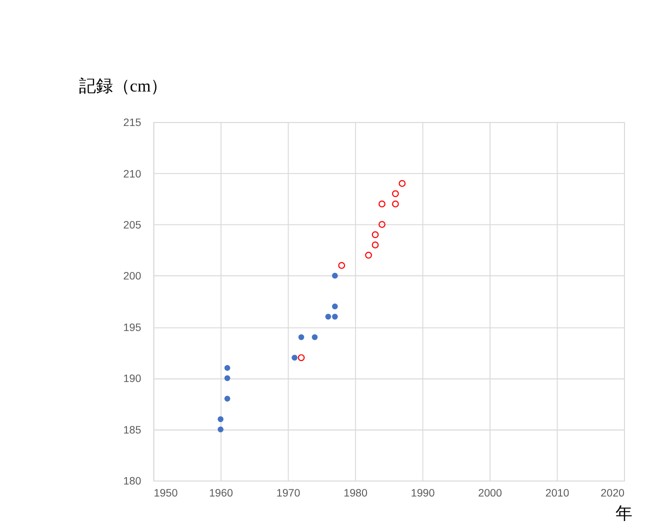 This screenshot has width=651, height=528. I want to click on x-tick-label: 1980, so click(356, 493).